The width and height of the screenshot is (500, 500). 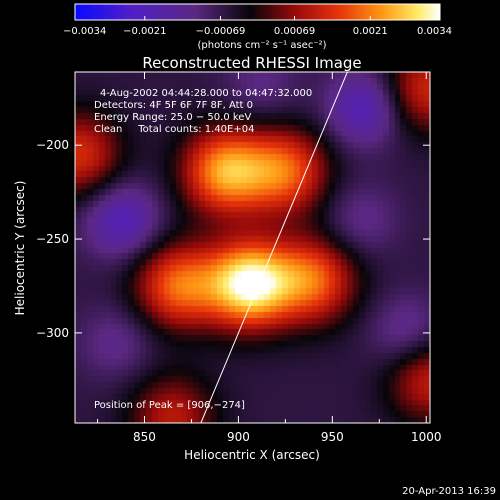 I want to click on colorbar-gradient, so click(x=257, y=12).